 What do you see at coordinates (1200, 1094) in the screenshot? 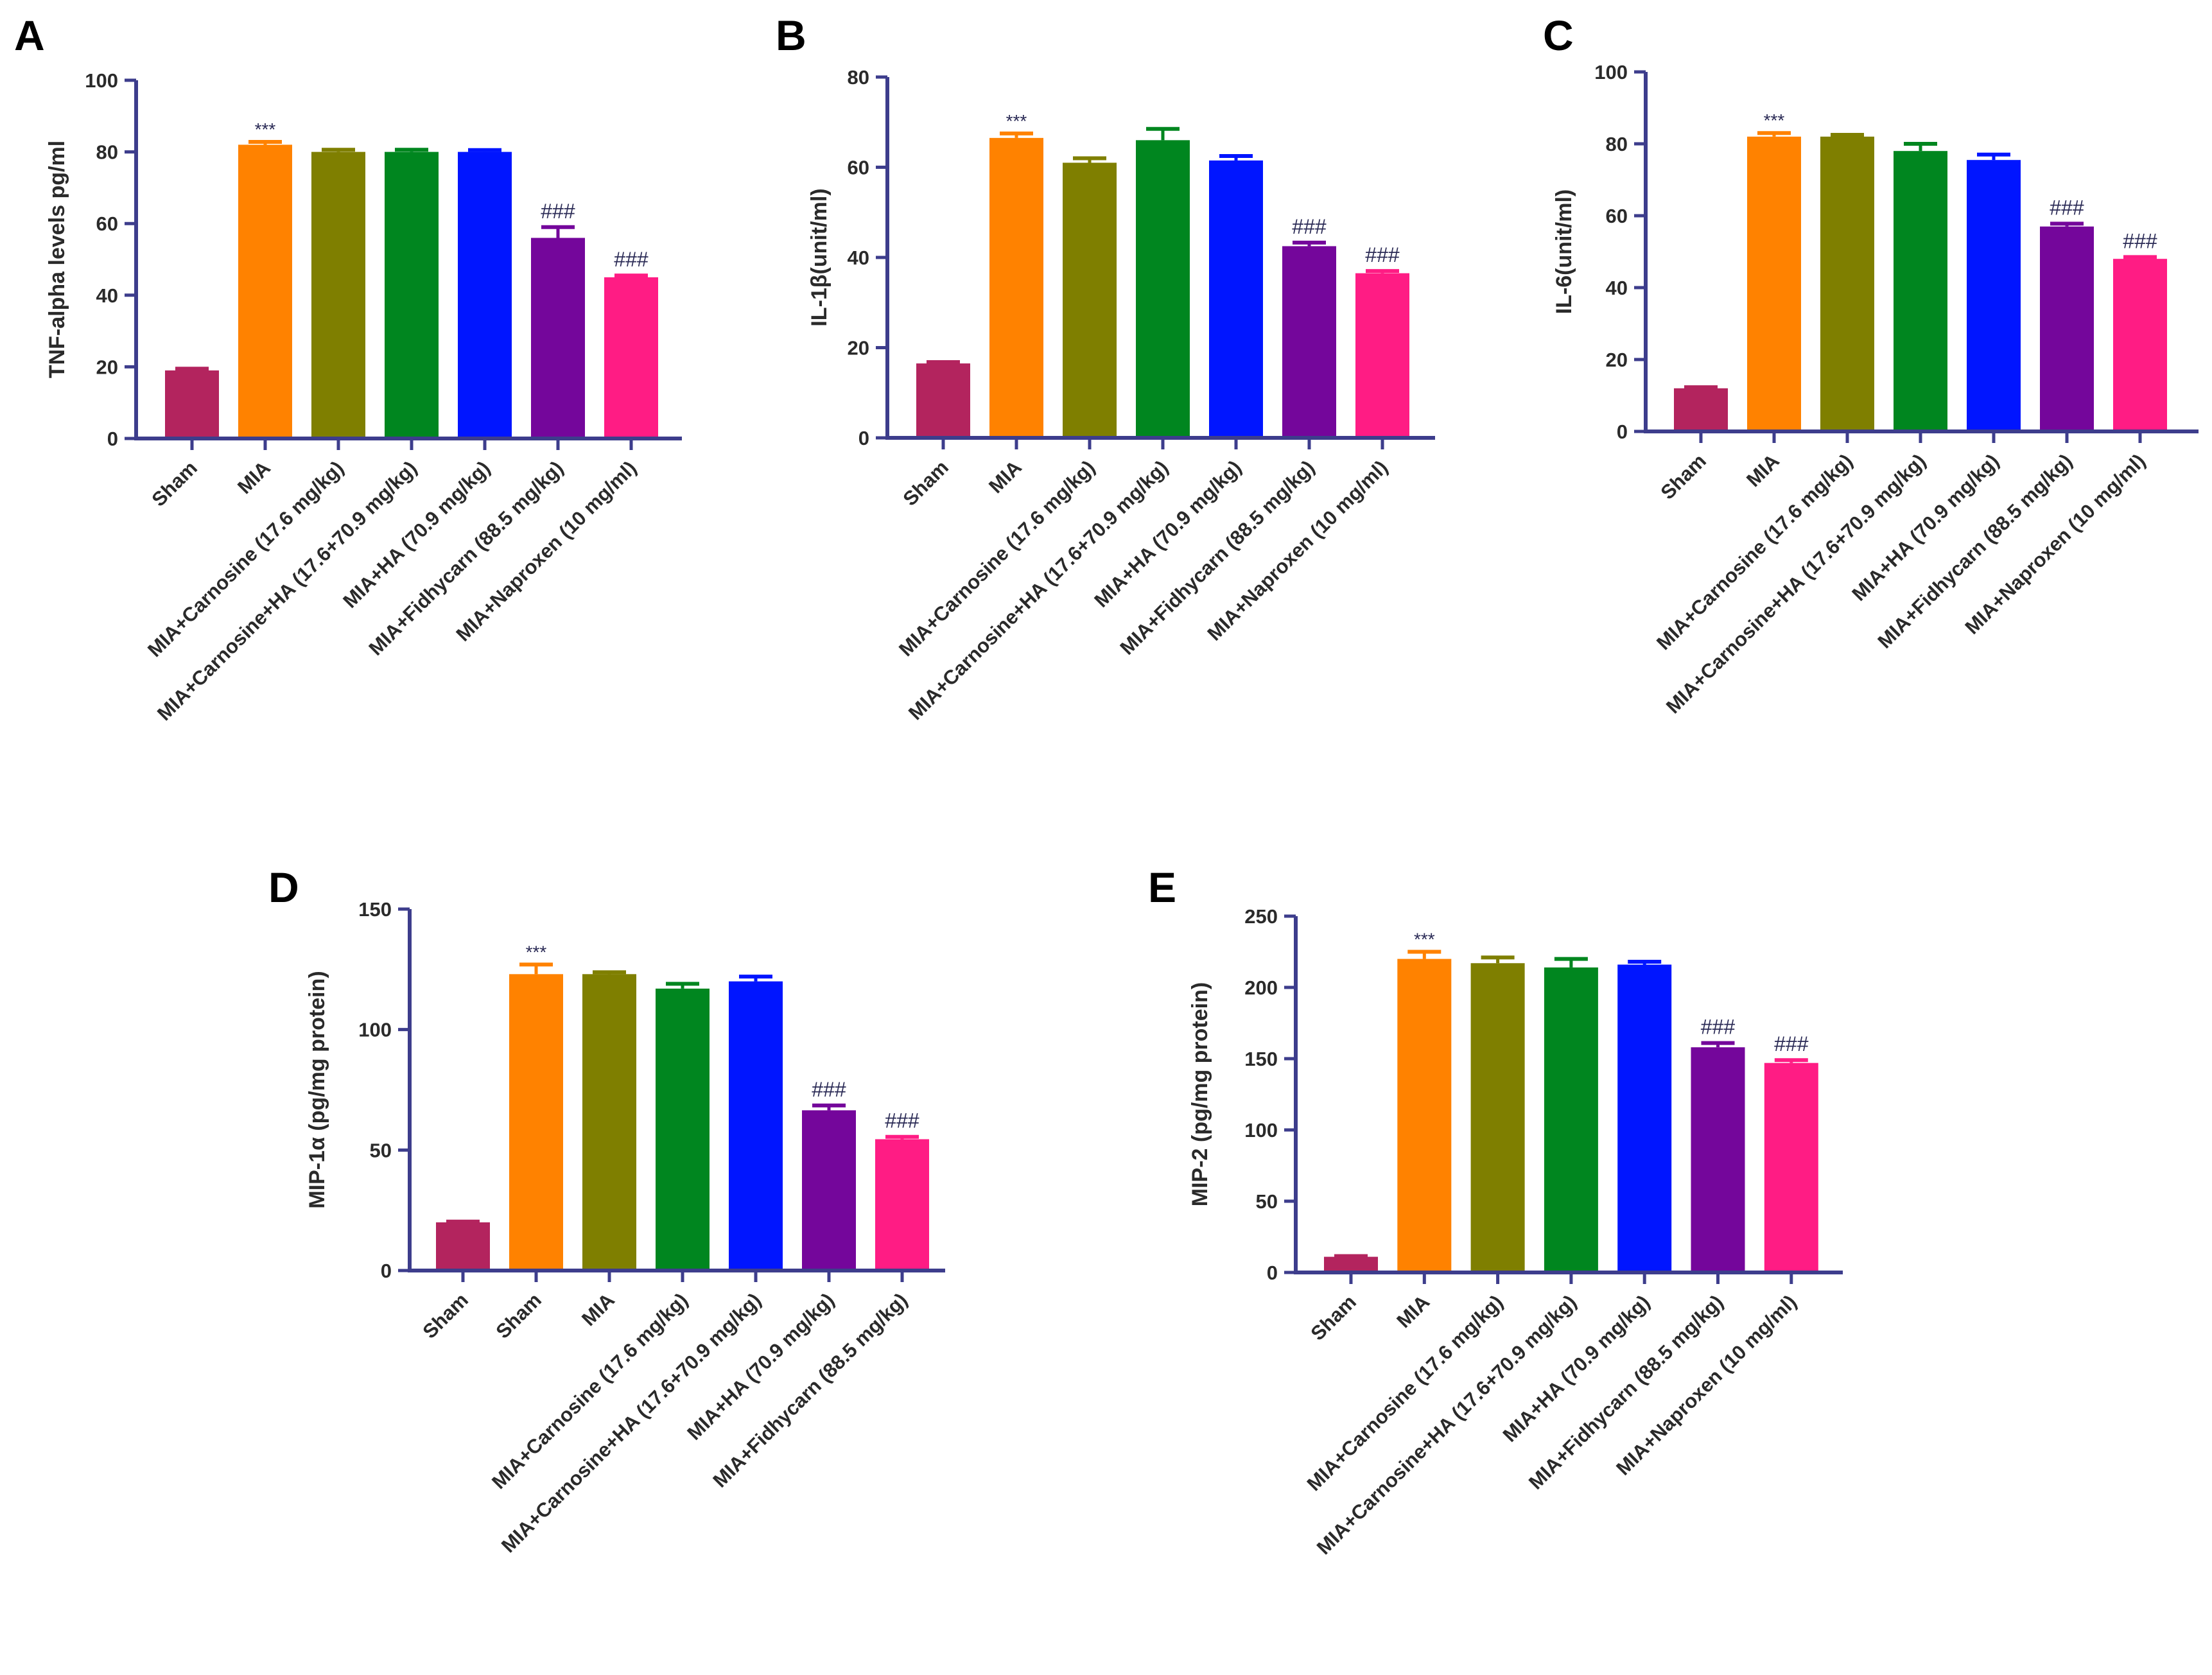
I see `y-axis-label: MIP-2 (pg/mg protein)` at bounding box center [1200, 1094].